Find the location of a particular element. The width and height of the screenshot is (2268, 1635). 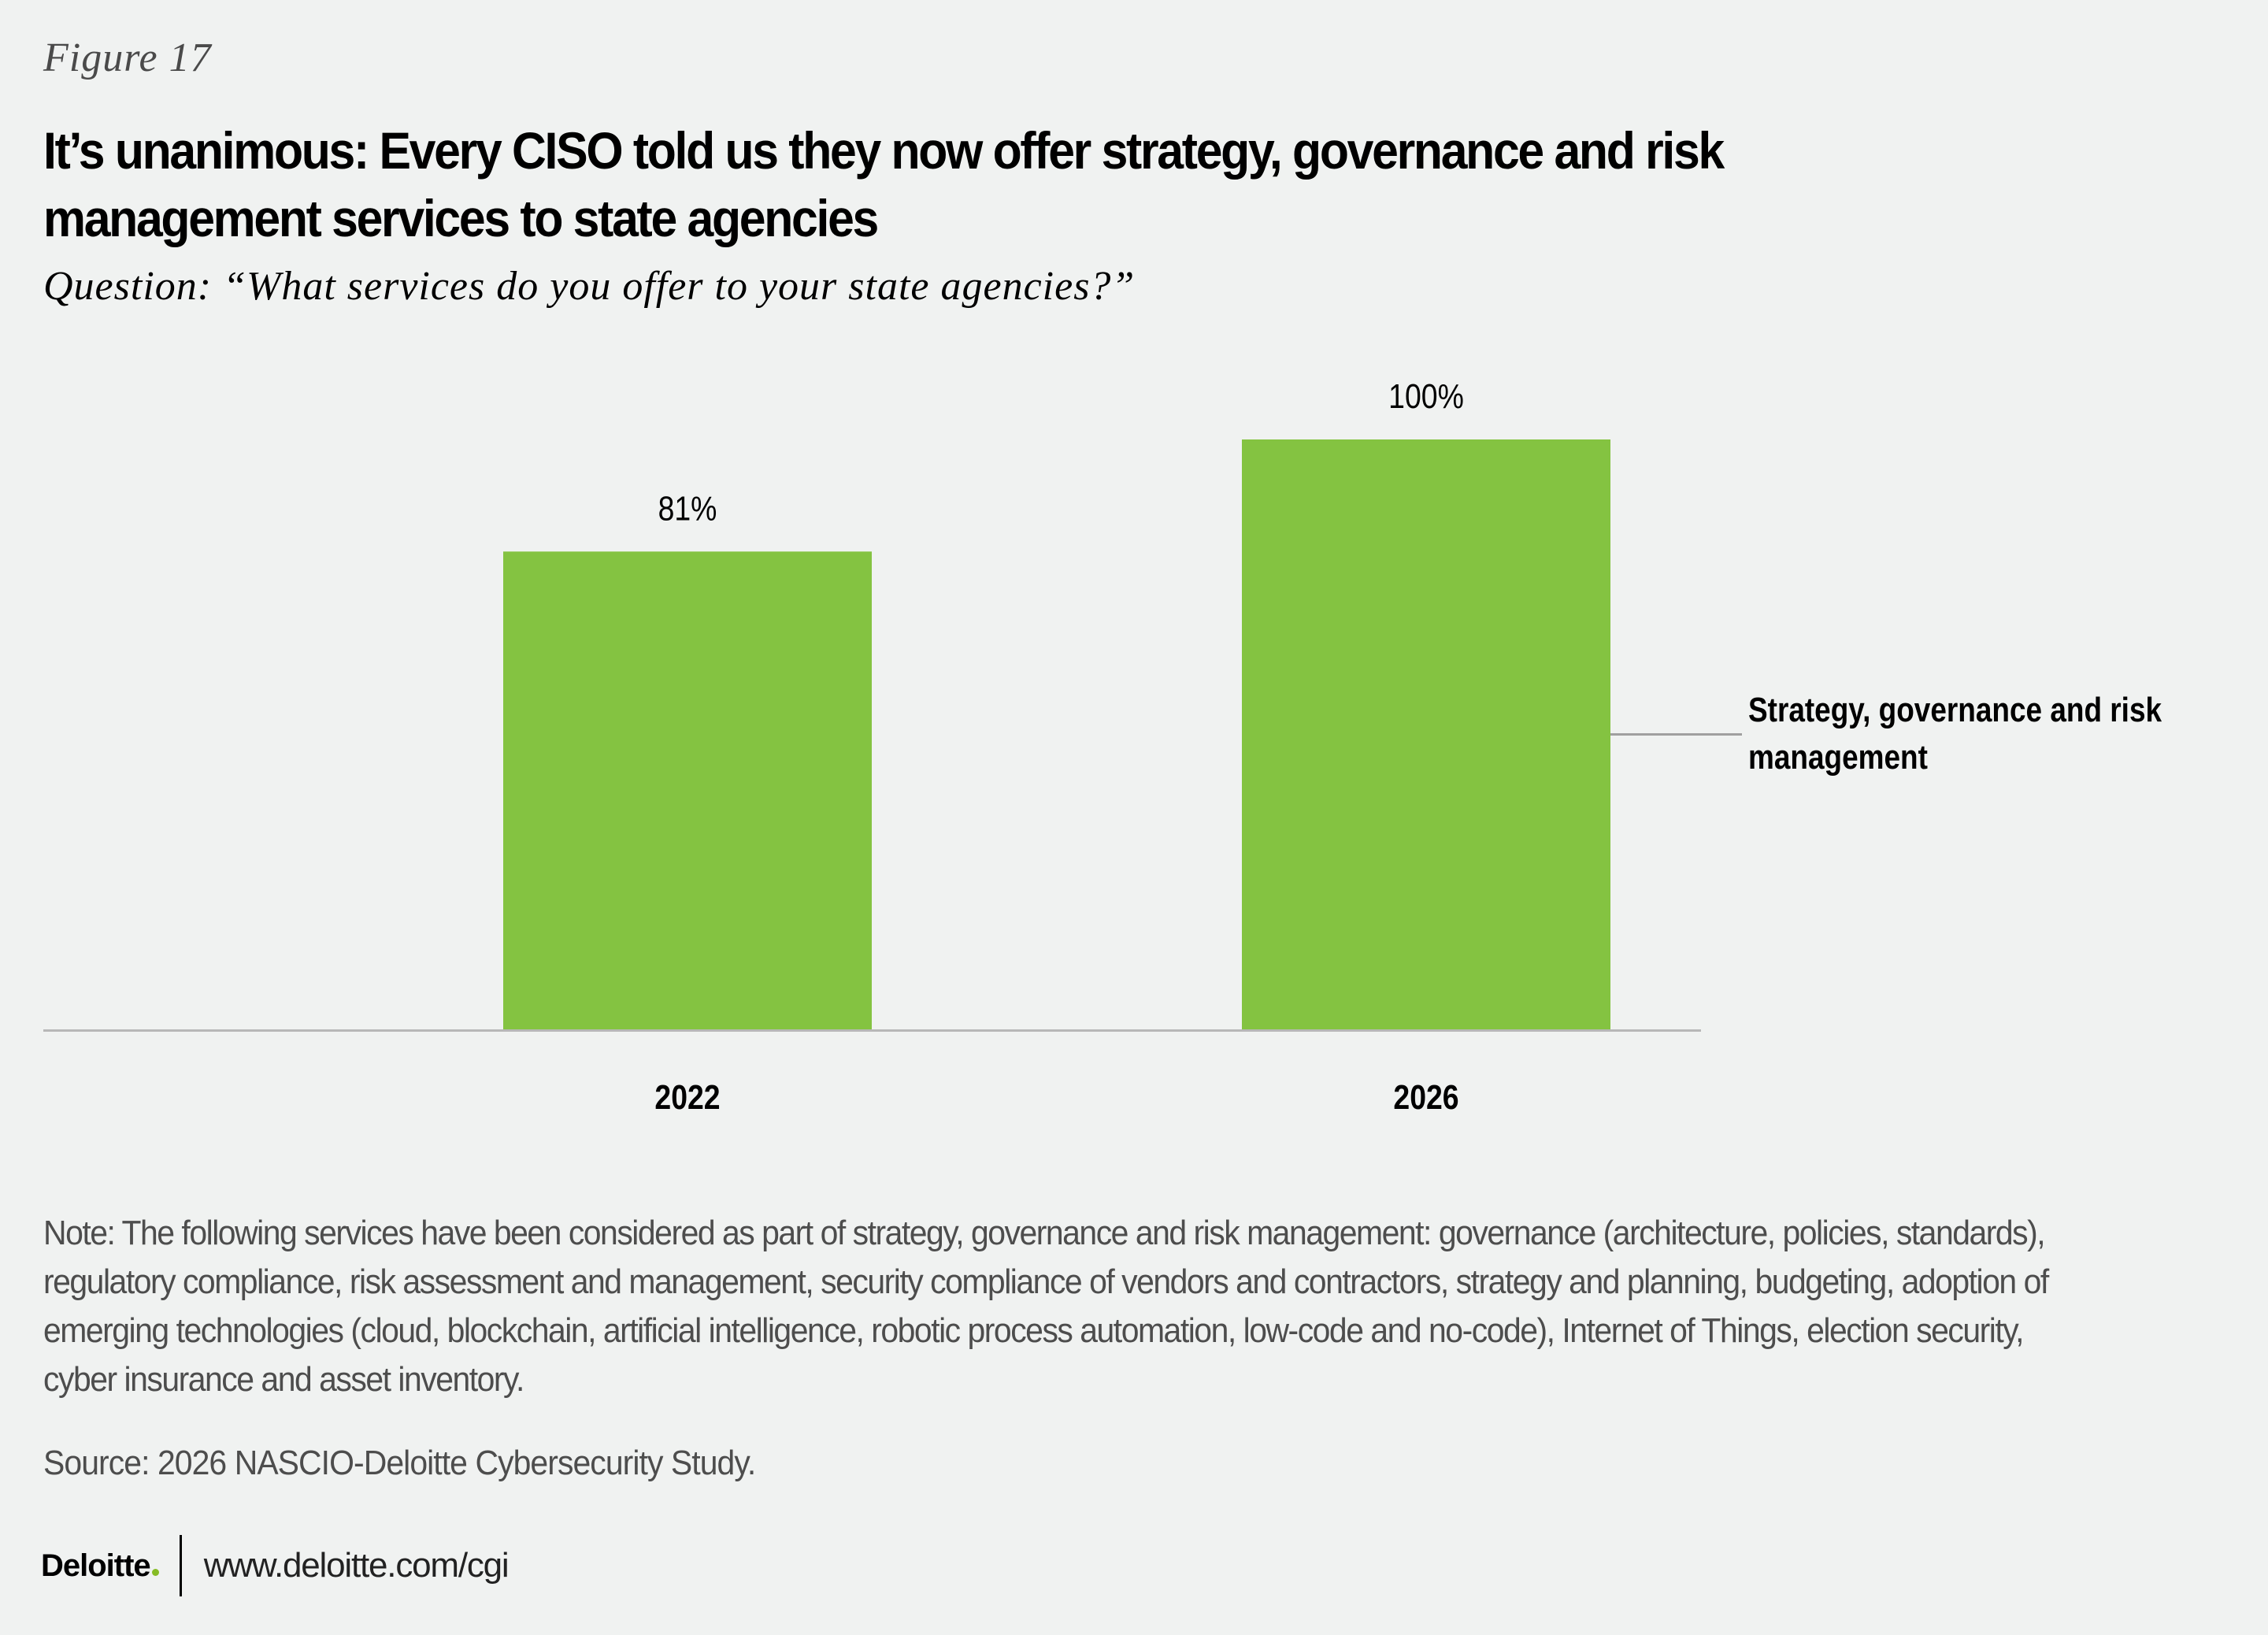

footer-divider is located at coordinates (180, 1566).